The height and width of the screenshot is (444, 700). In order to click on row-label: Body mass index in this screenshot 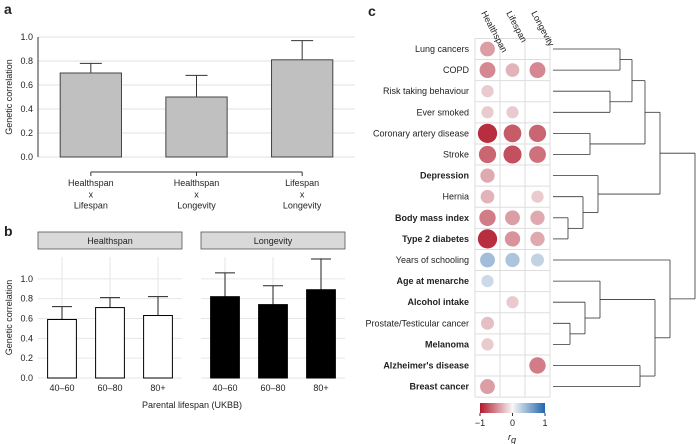, I will do `click(432, 218)`.